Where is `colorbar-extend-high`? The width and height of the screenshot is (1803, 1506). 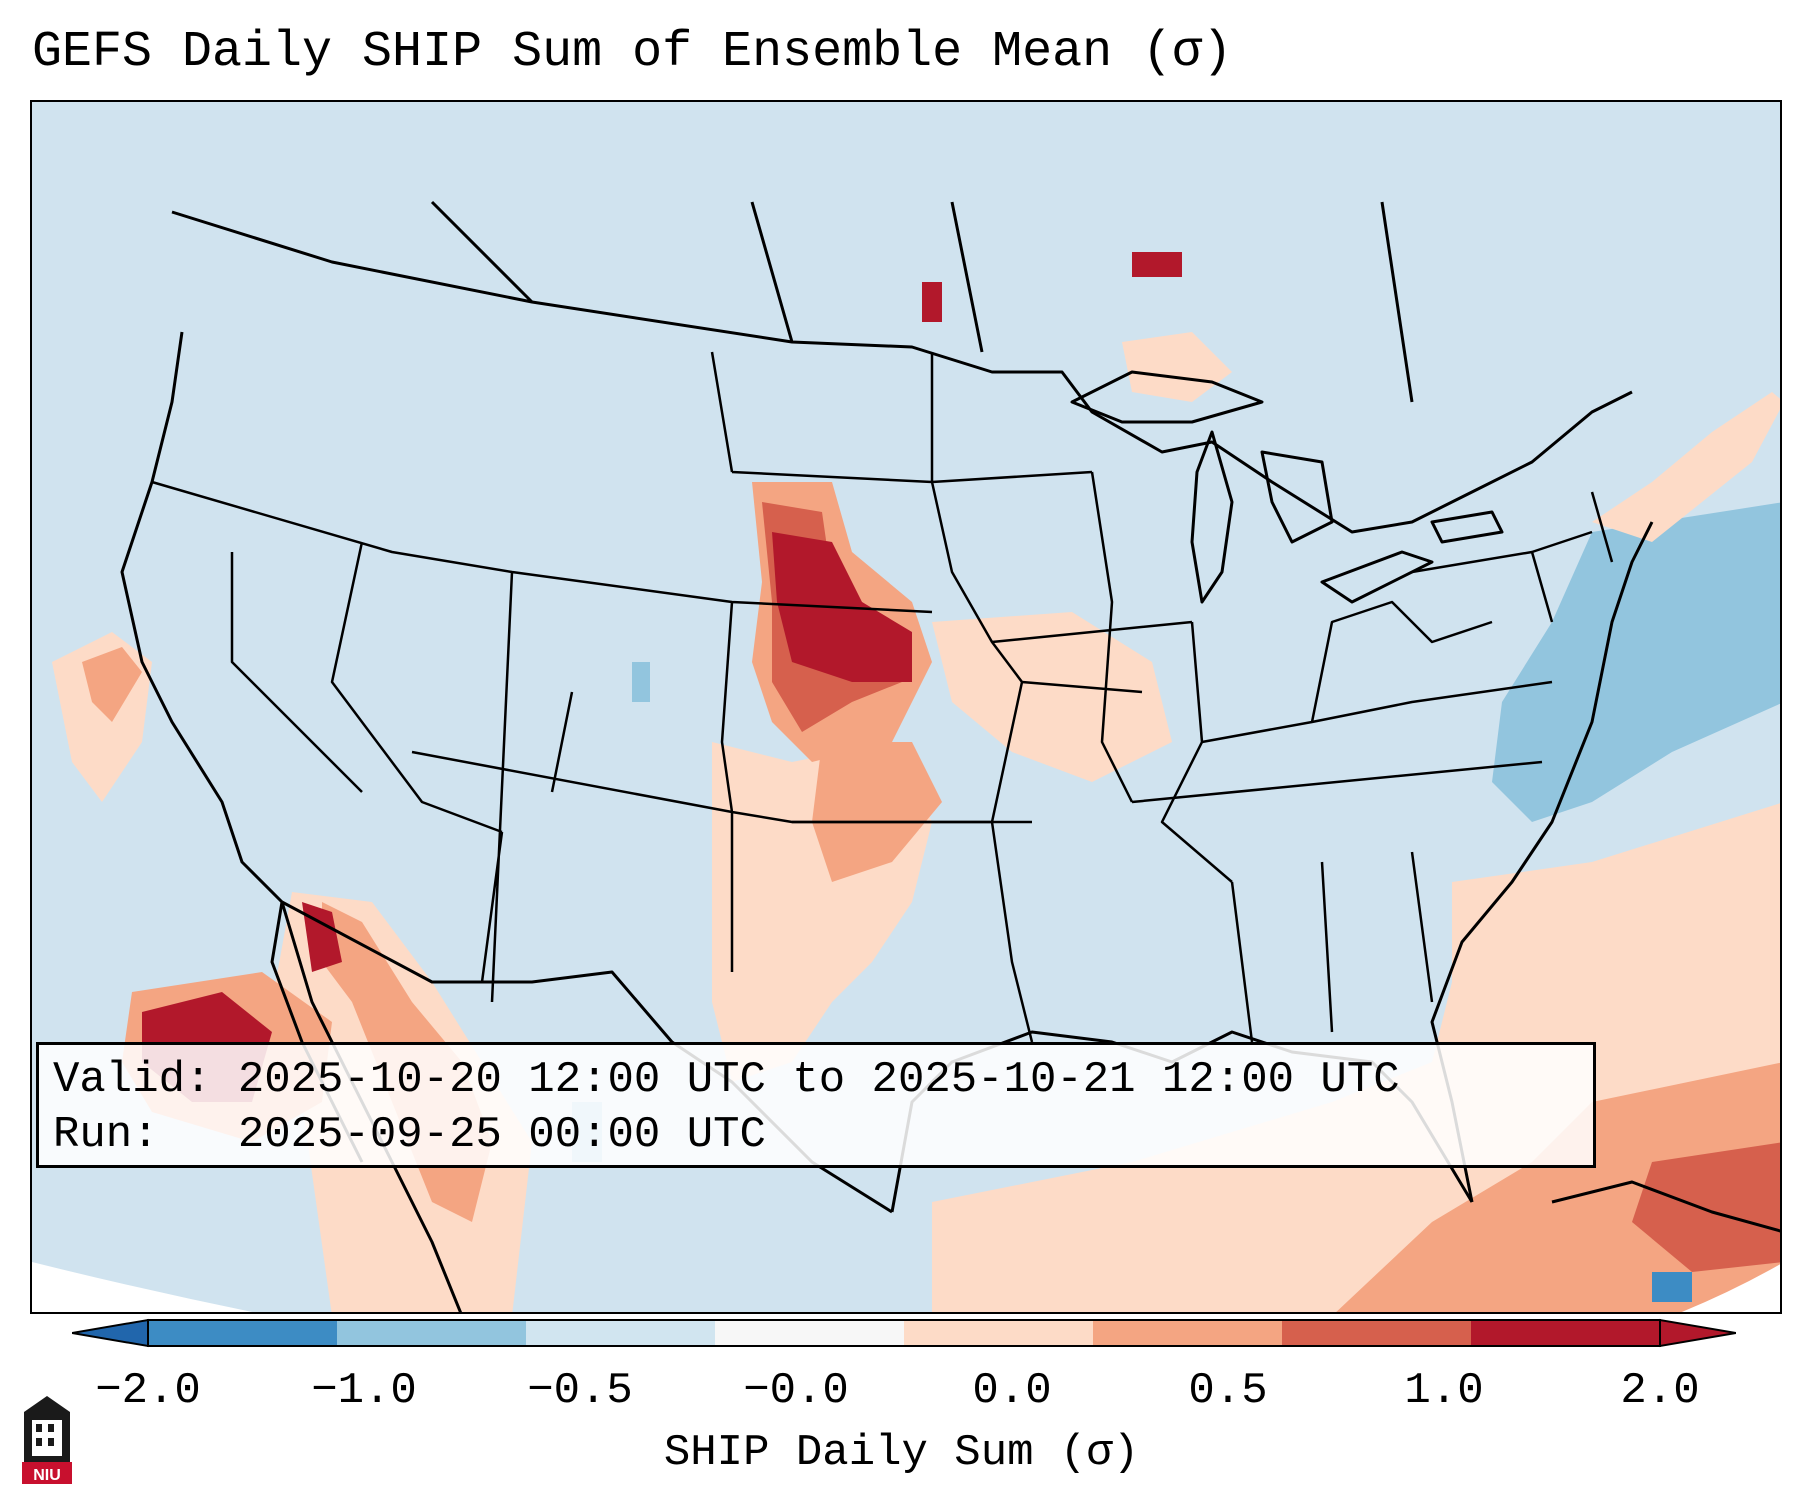 colorbar-extend-high is located at coordinates (1697, 1333).